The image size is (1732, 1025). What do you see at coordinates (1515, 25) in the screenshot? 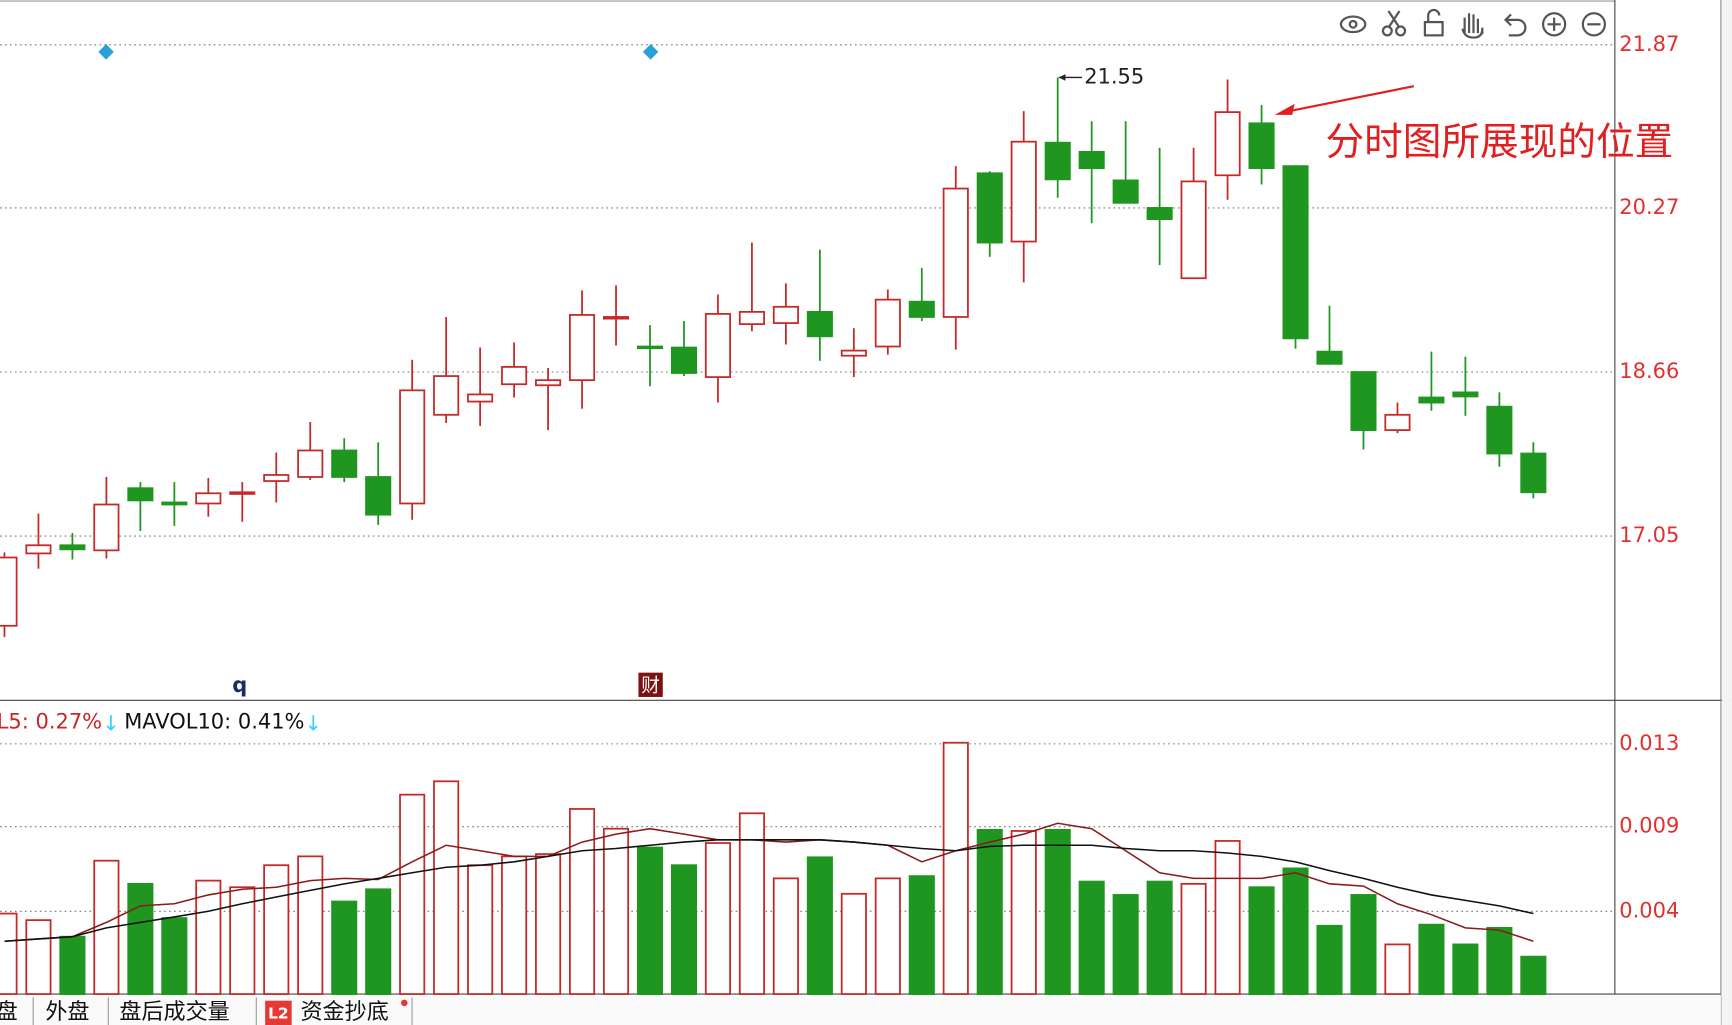
I see `undo-icon` at bounding box center [1515, 25].